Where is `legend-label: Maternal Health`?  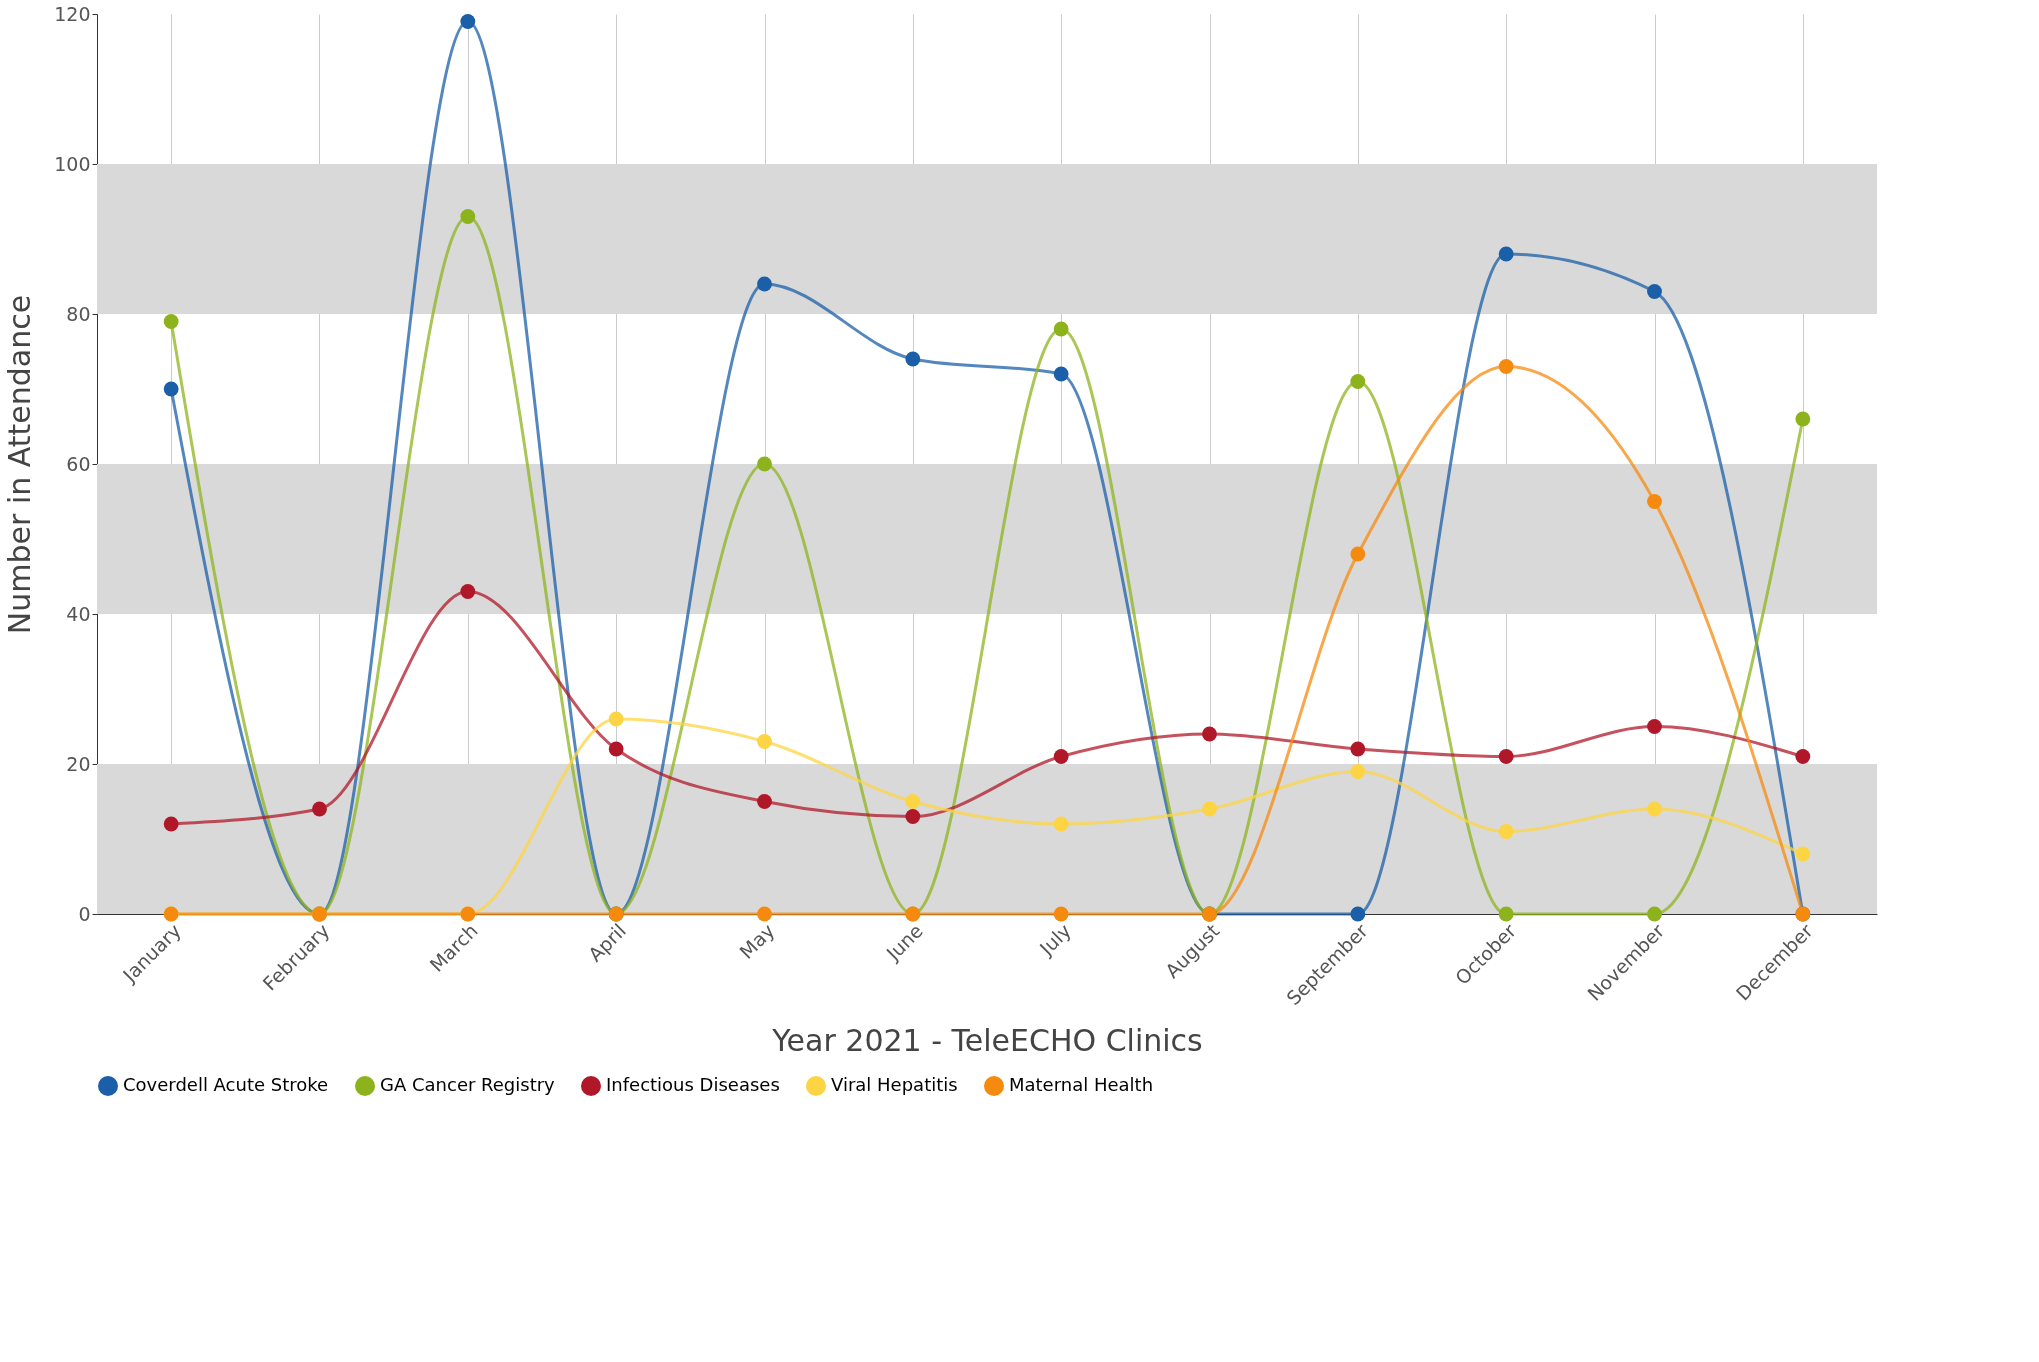
legend-label: Maternal Health is located at coordinates (1081, 1084).